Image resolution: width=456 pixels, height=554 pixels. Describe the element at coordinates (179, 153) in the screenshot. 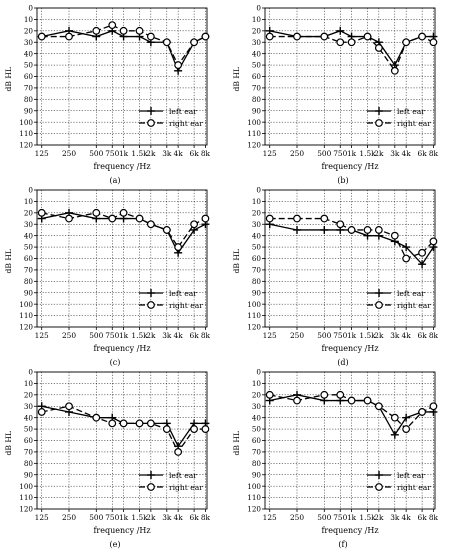

I see `x-tick-label: 4k` at that location.